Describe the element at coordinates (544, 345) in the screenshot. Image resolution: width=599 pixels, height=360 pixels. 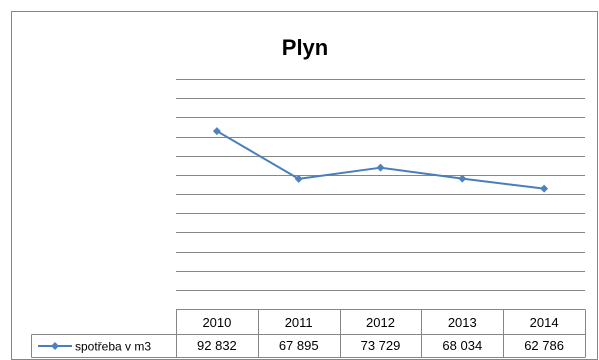
I see `table-value-cell: 62 786` at that location.